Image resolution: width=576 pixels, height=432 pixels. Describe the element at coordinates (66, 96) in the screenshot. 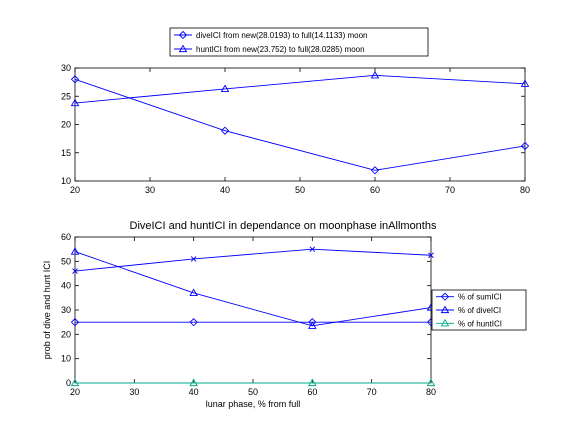

I see `y-tick-label: 25` at that location.